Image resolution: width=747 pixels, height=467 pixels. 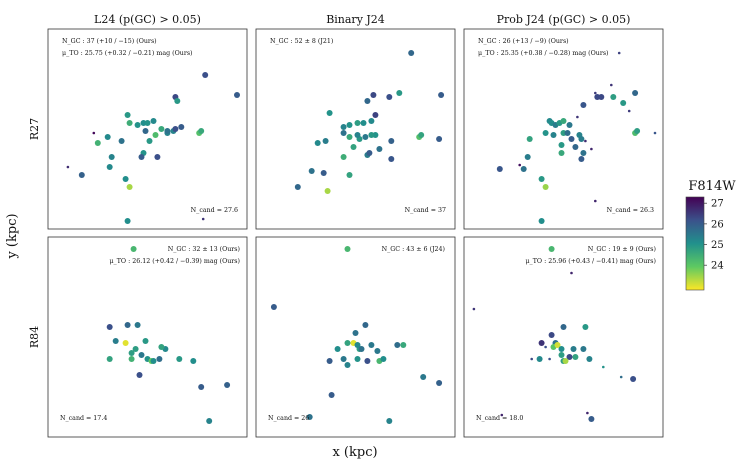 I want to click on colorbar-tick-label: 26, so click(x=717, y=224).